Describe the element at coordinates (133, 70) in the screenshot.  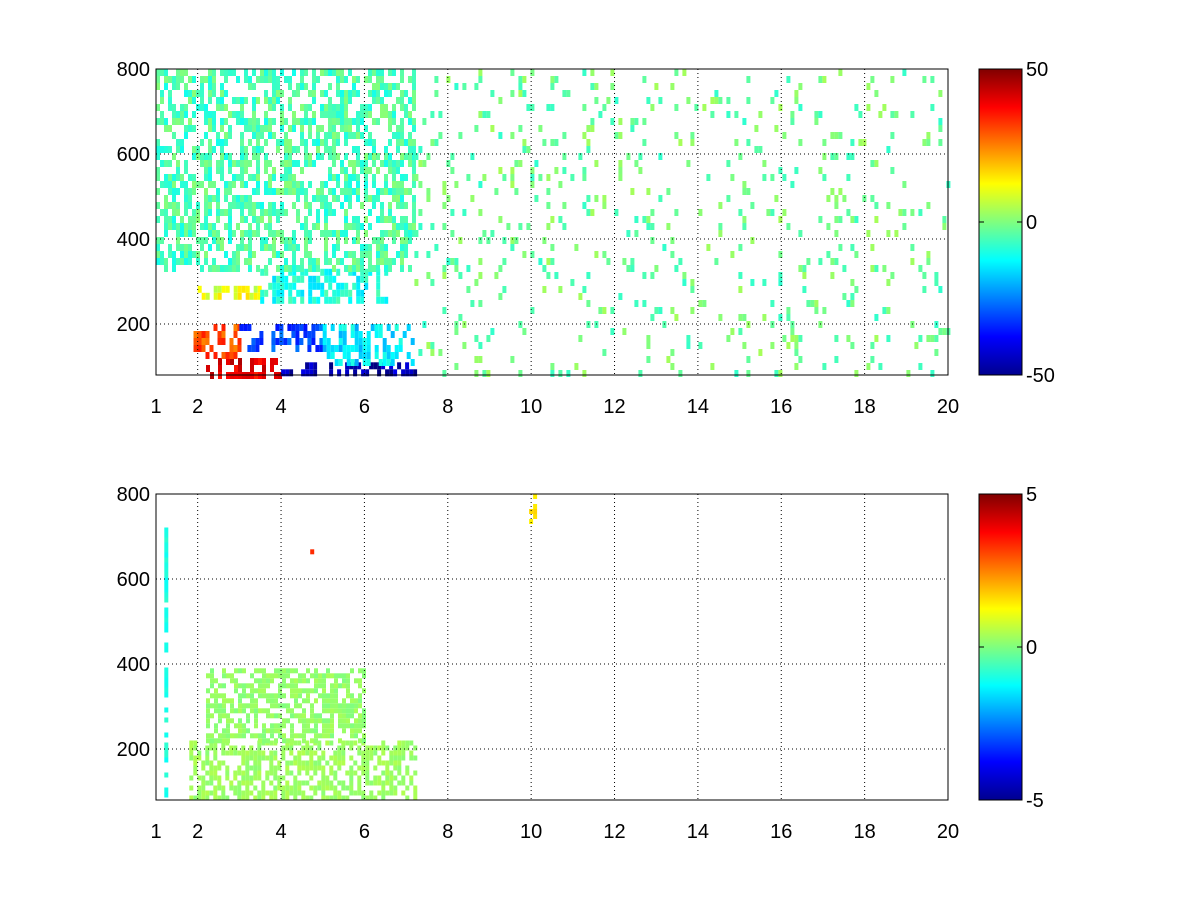
I see `y-tick-label: 800` at that location.